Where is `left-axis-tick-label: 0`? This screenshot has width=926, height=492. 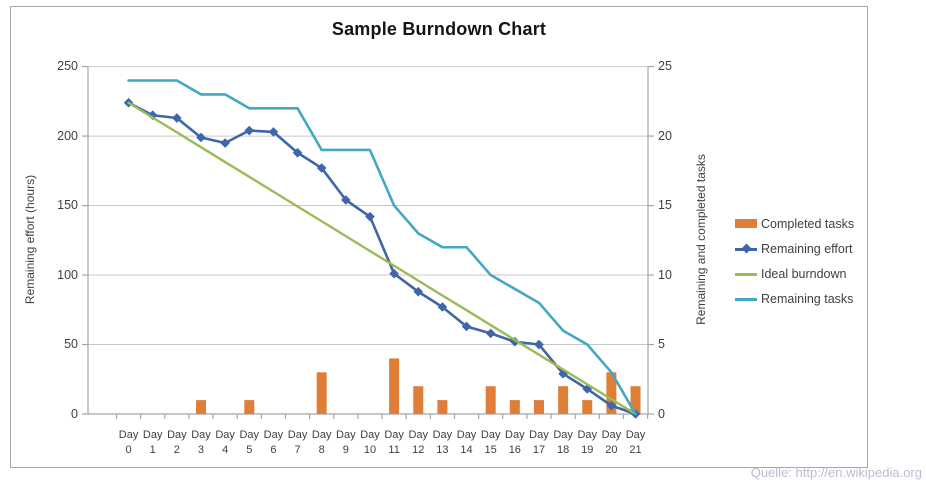
left-axis-tick-label: 0 is located at coordinates (74, 413).